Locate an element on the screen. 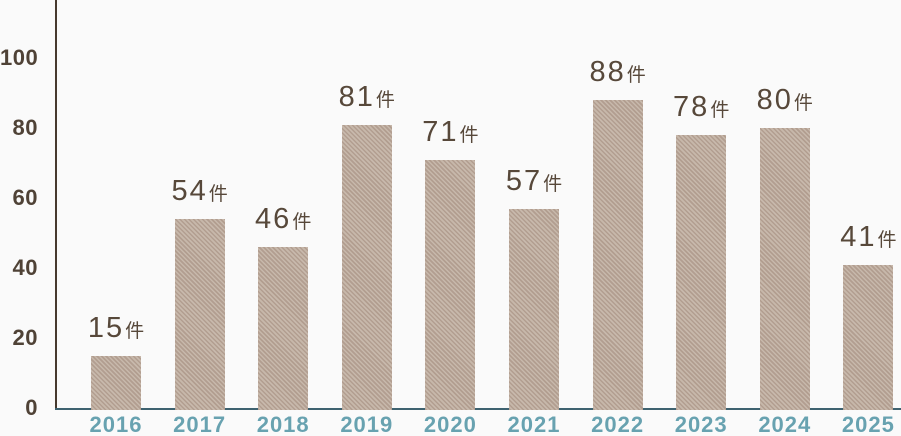  bar-2023 is located at coordinates (701, 272).